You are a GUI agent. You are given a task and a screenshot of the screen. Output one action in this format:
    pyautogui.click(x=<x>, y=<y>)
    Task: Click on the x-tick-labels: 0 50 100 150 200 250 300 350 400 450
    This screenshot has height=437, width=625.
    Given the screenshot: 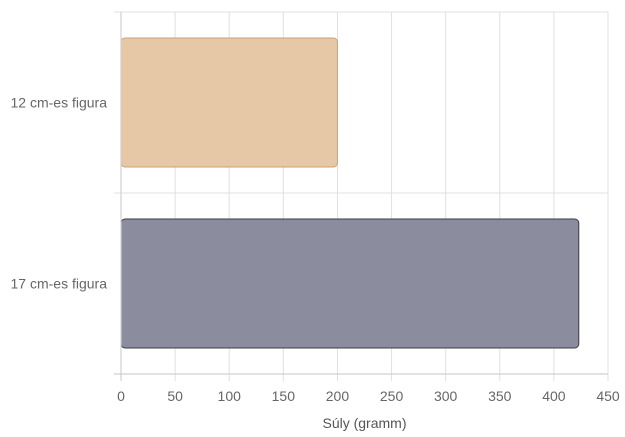 What is the action you would take?
    pyautogui.click(x=368, y=396)
    